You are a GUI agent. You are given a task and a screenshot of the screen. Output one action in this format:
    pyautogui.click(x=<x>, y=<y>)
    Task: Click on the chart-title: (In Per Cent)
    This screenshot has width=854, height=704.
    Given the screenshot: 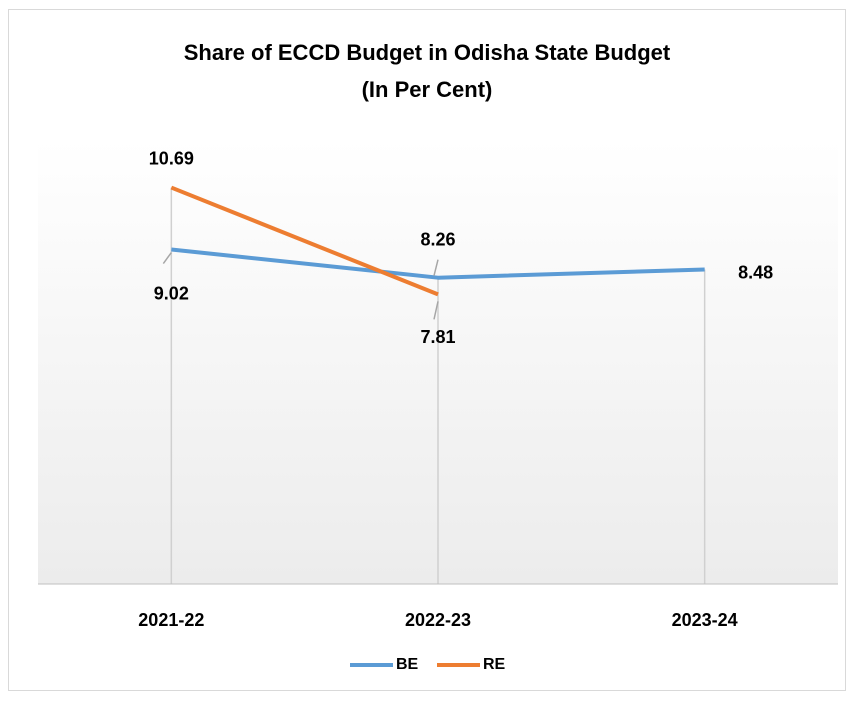 What is the action you would take?
    pyautogui.click(x=427, y=89)
    